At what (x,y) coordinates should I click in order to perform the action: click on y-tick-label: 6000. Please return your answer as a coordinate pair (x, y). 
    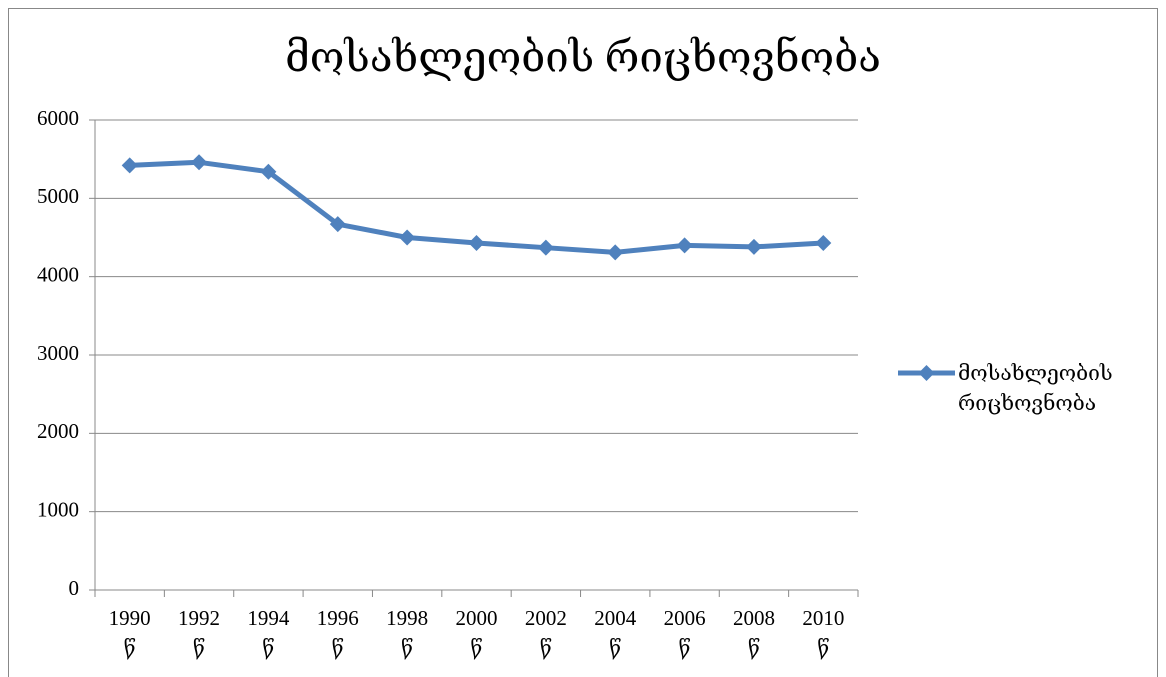
    Looking at the image, I should click on (58, 118).